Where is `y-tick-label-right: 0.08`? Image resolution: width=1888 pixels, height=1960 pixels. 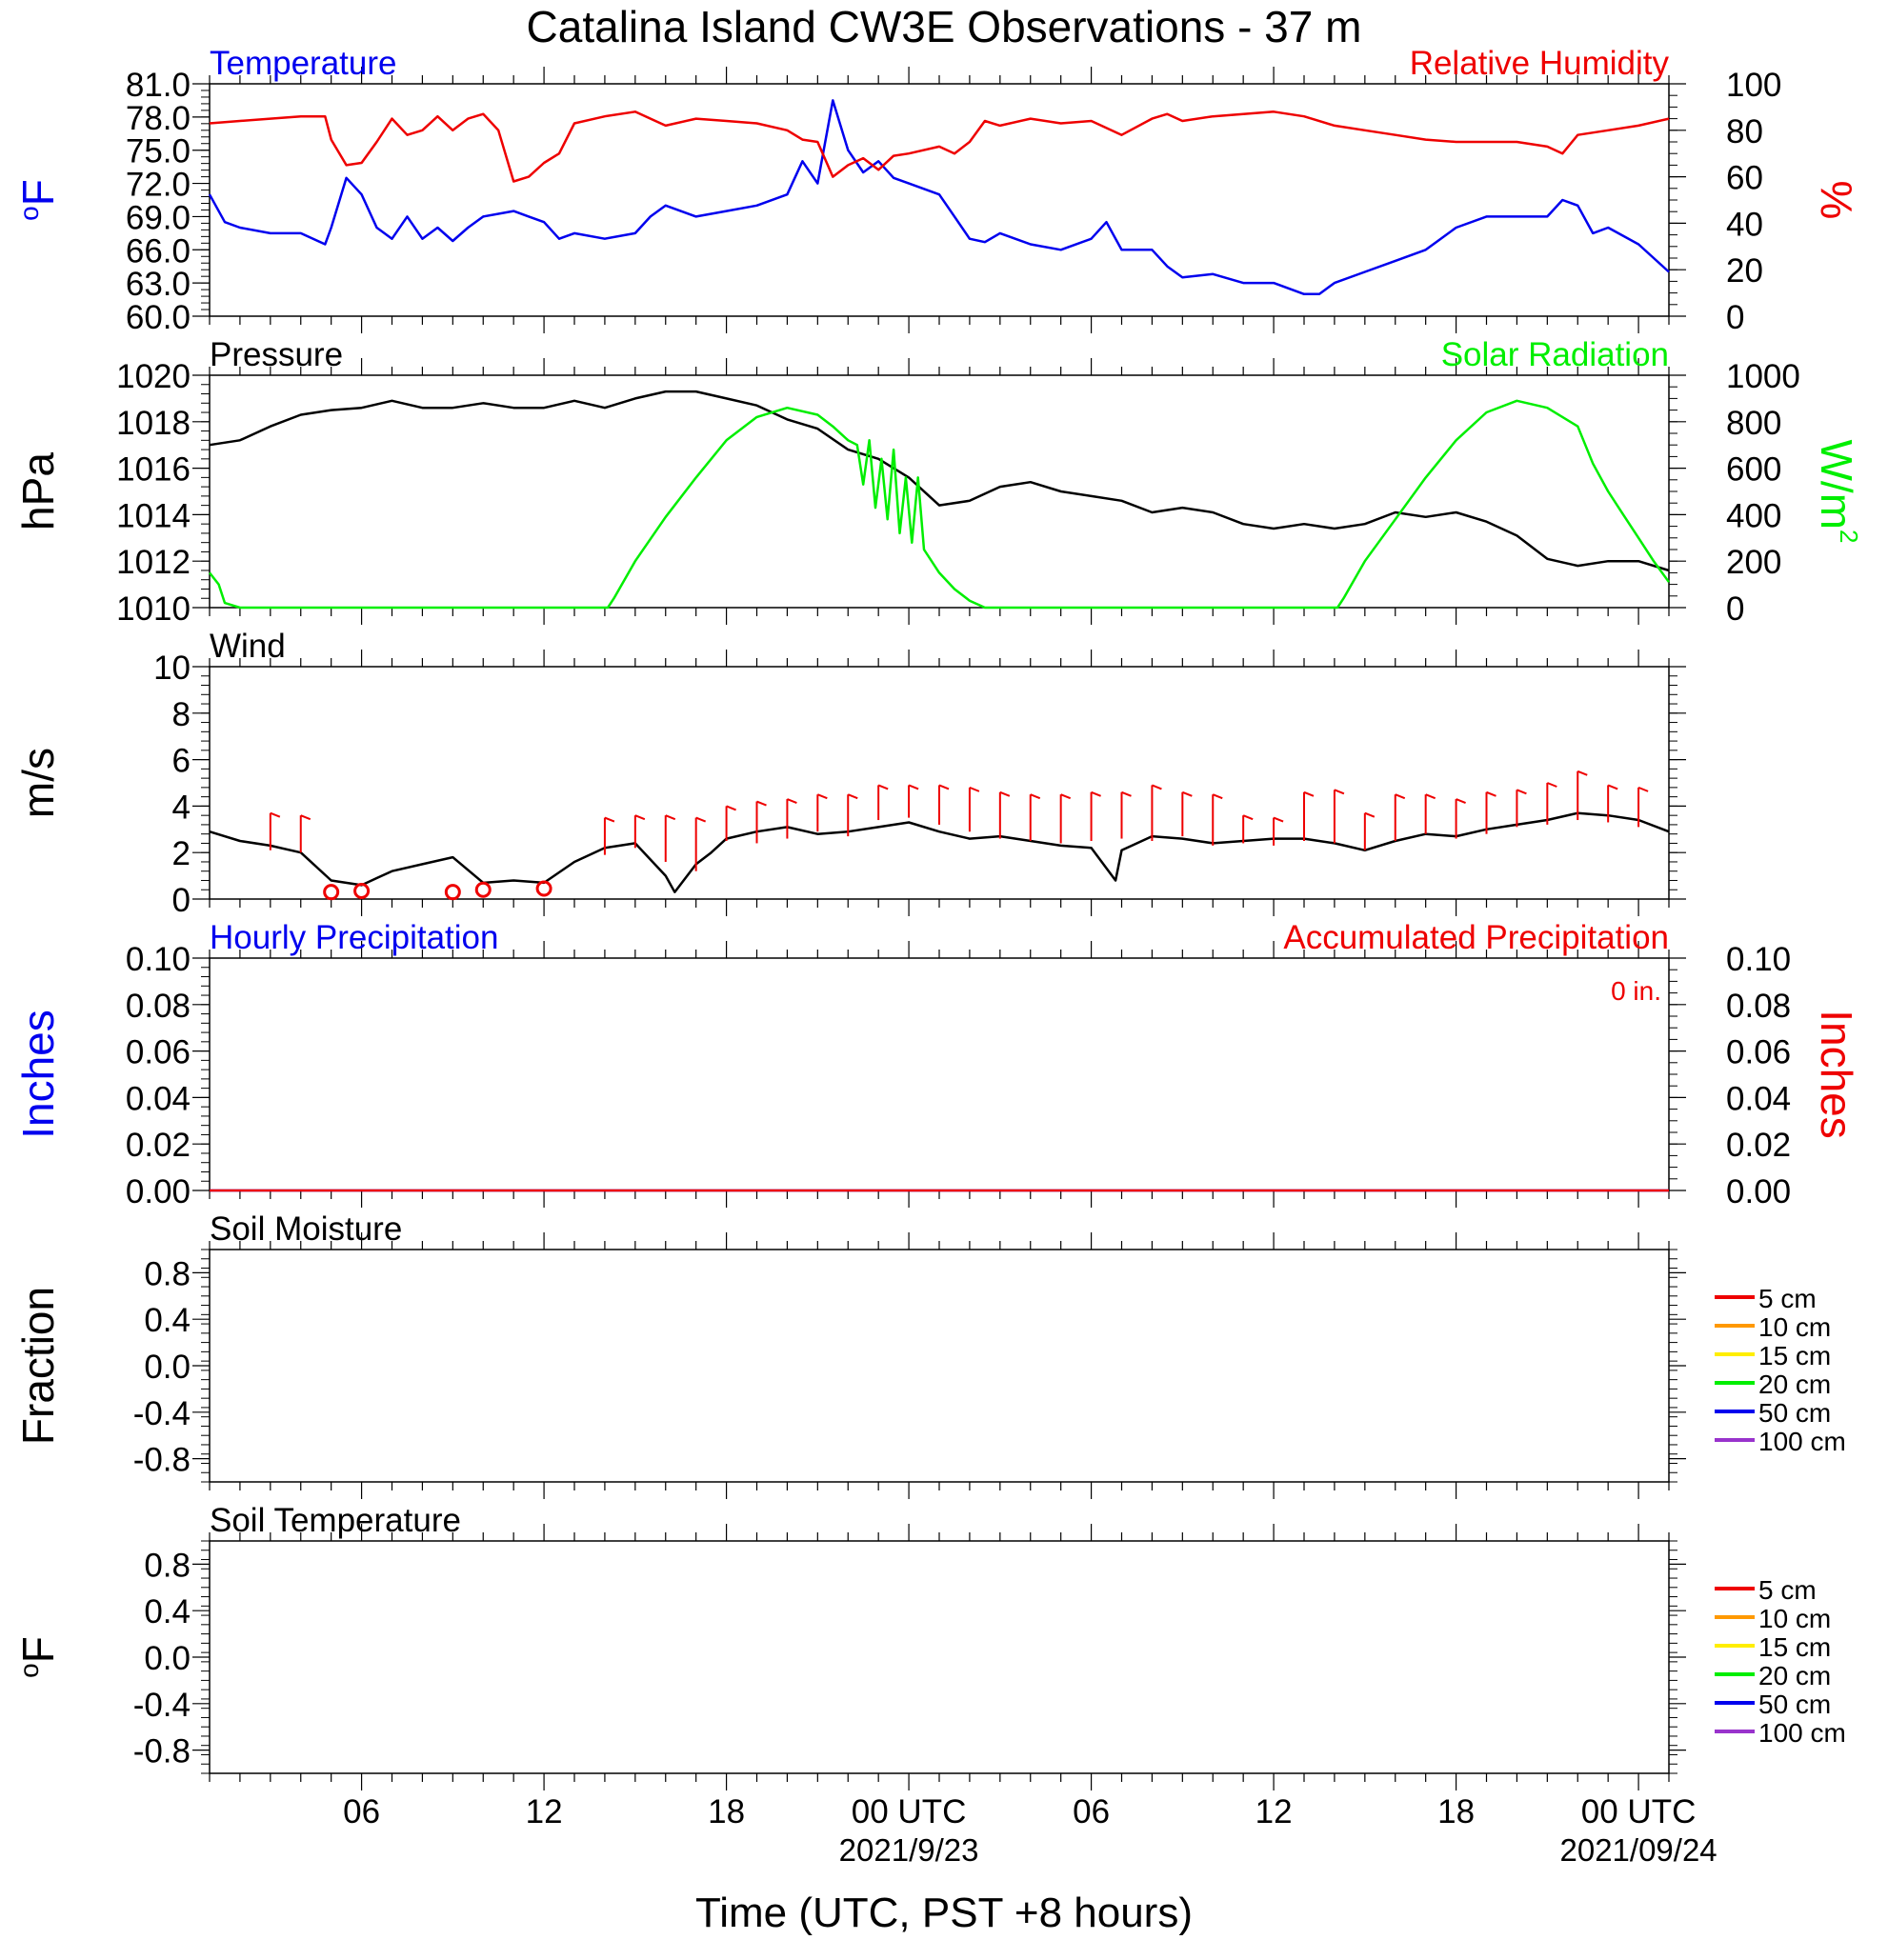
y-tick-label-right: 0.08 is located at coordinates (1758, 1006).